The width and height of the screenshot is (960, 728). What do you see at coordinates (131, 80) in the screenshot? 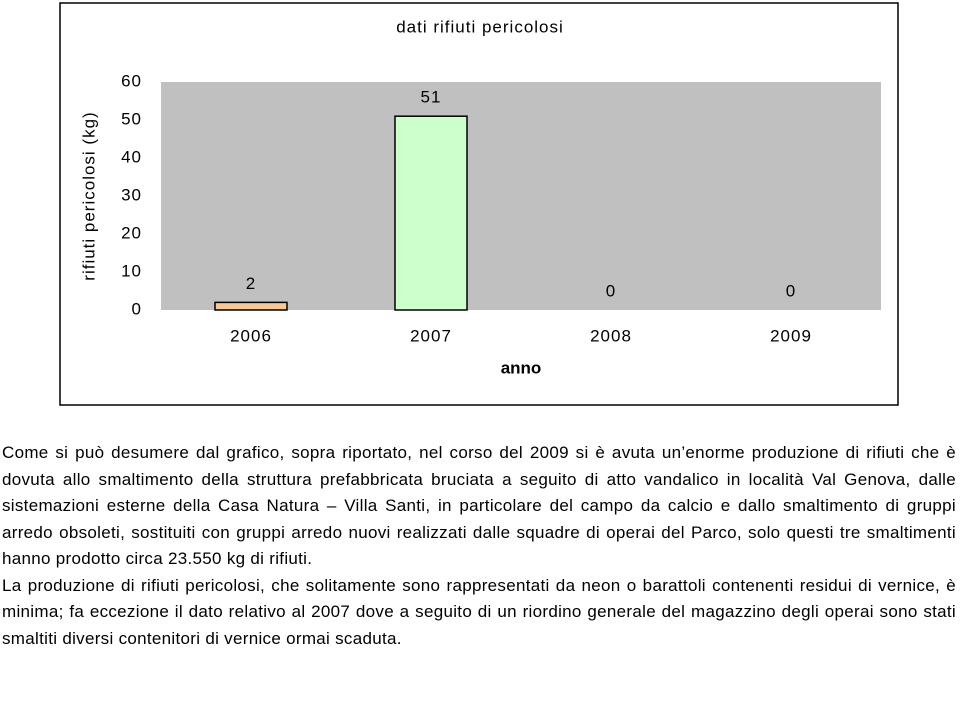
I see `y-tick-label: 60` at bounding box center [131, 80].